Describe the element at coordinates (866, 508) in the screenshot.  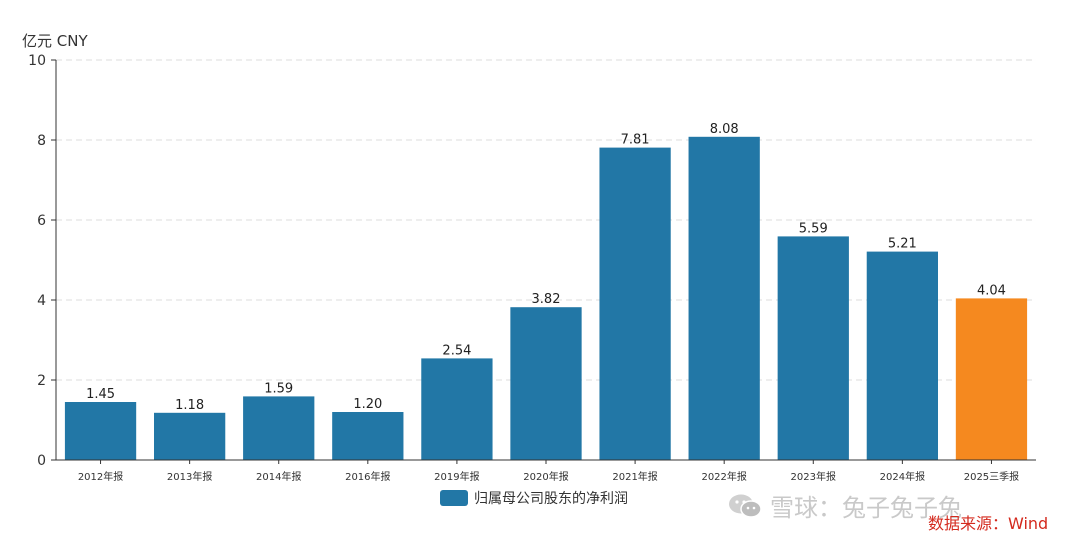
I see `watermark-text: 雪球：兔子兔子兔` at that location.